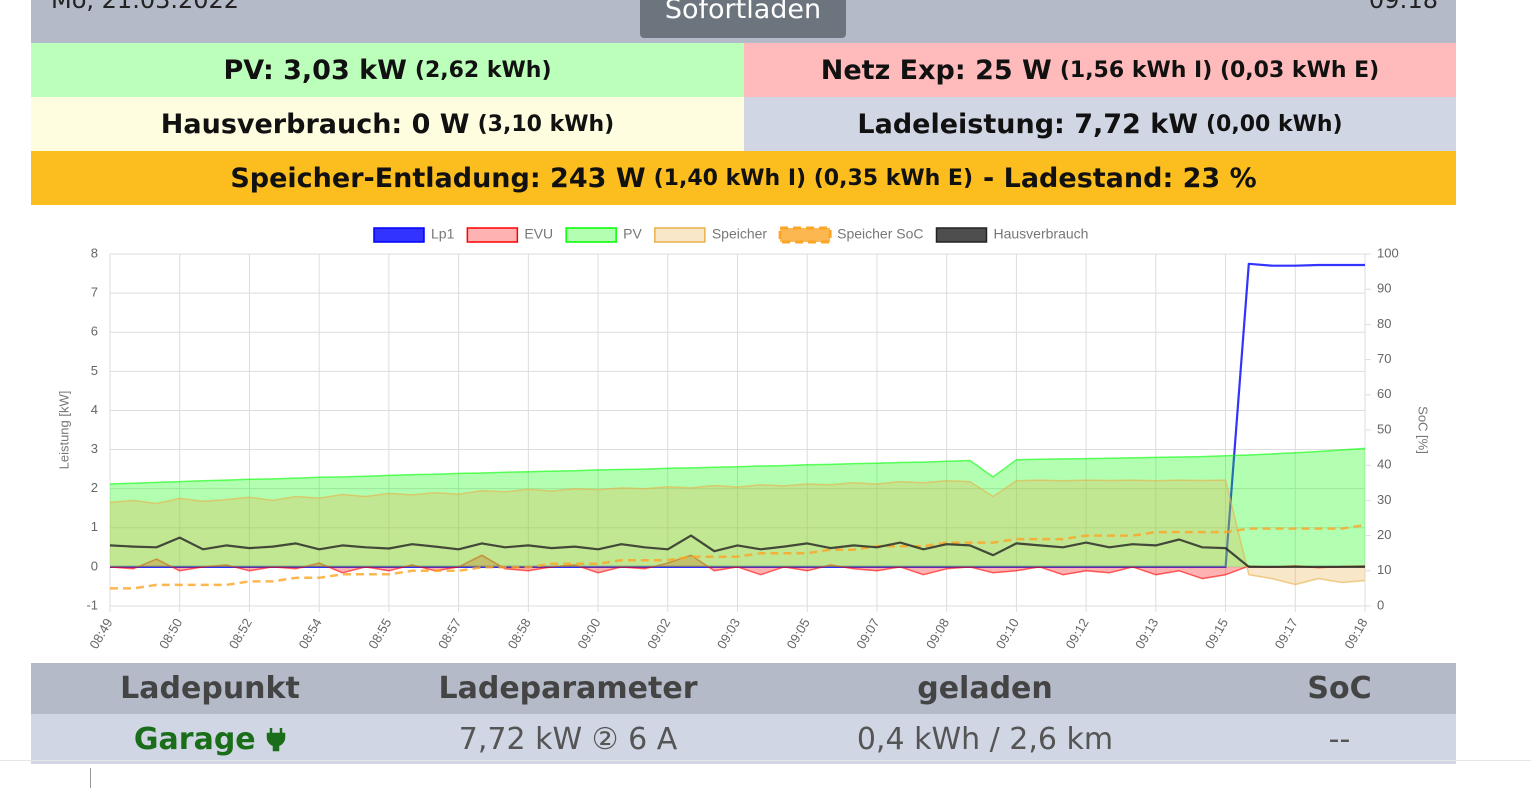  What do you see at coordinates (1355, 634) in the screenshot?
I see `x-tick-label: 09:18` at bounding box center [1355, 634].